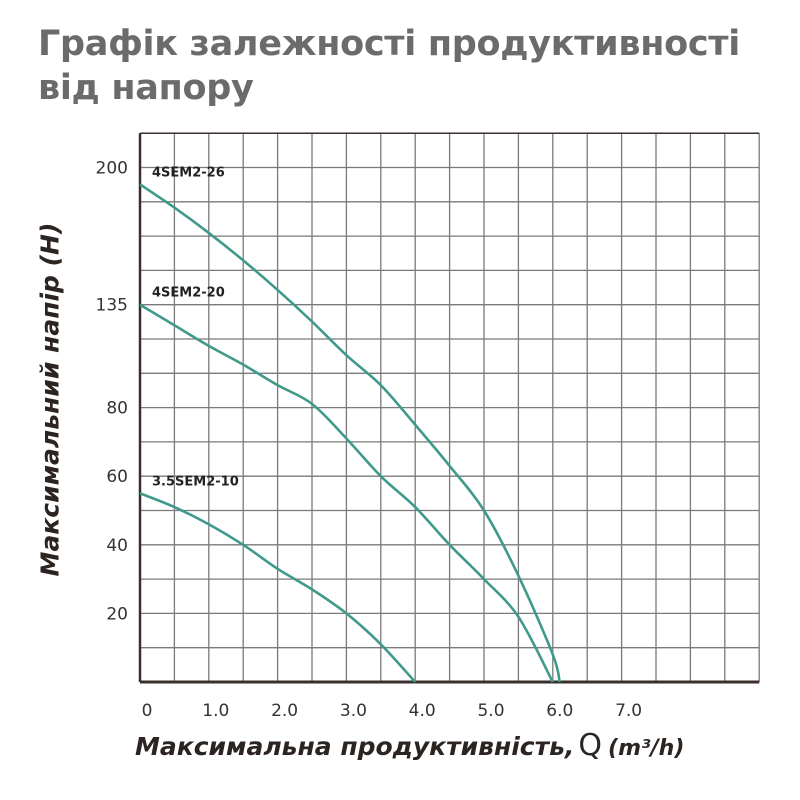 This screenshot has width=800, height=800. What do you see at coordinates (112, 169) in the screenshot?
I see `y-tick-label: 200` at bounding box center [112, 169].